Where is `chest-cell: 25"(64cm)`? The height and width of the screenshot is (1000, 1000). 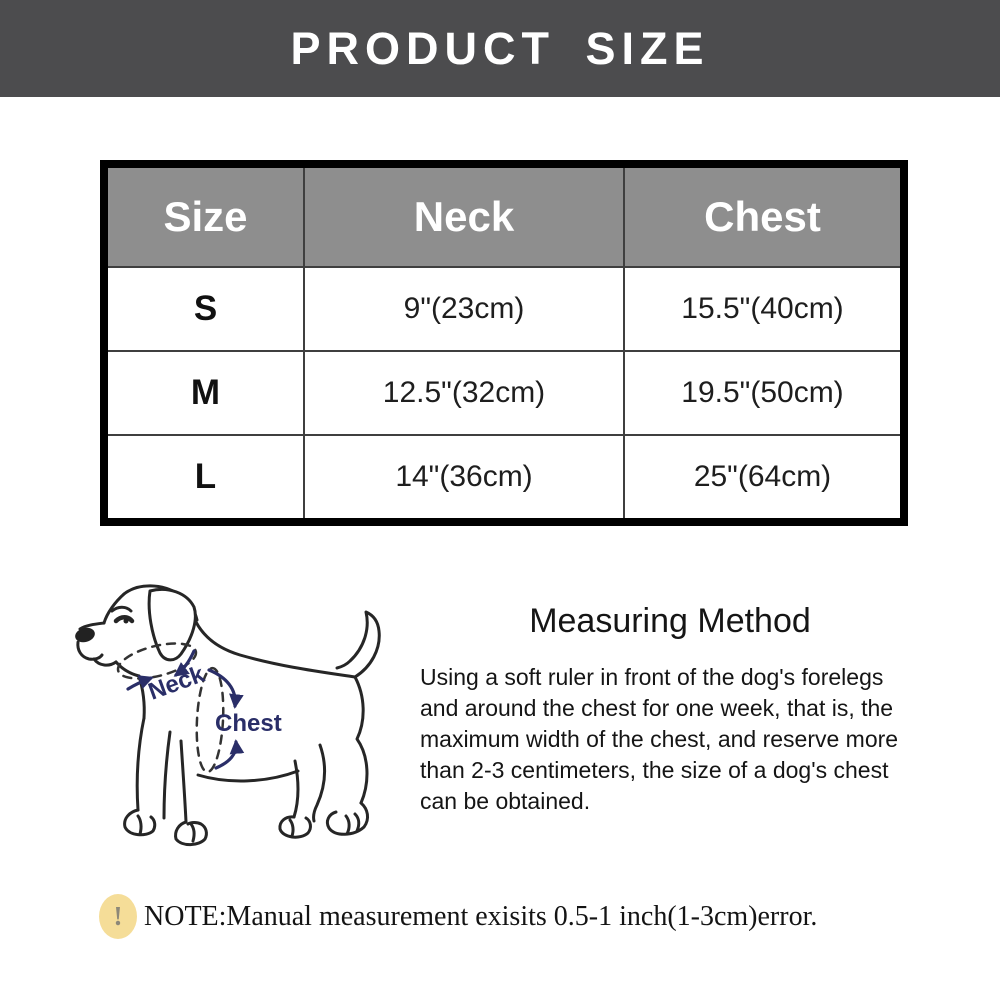 chest-cell: 25"(64cm) is located at coordinates (764, 478).